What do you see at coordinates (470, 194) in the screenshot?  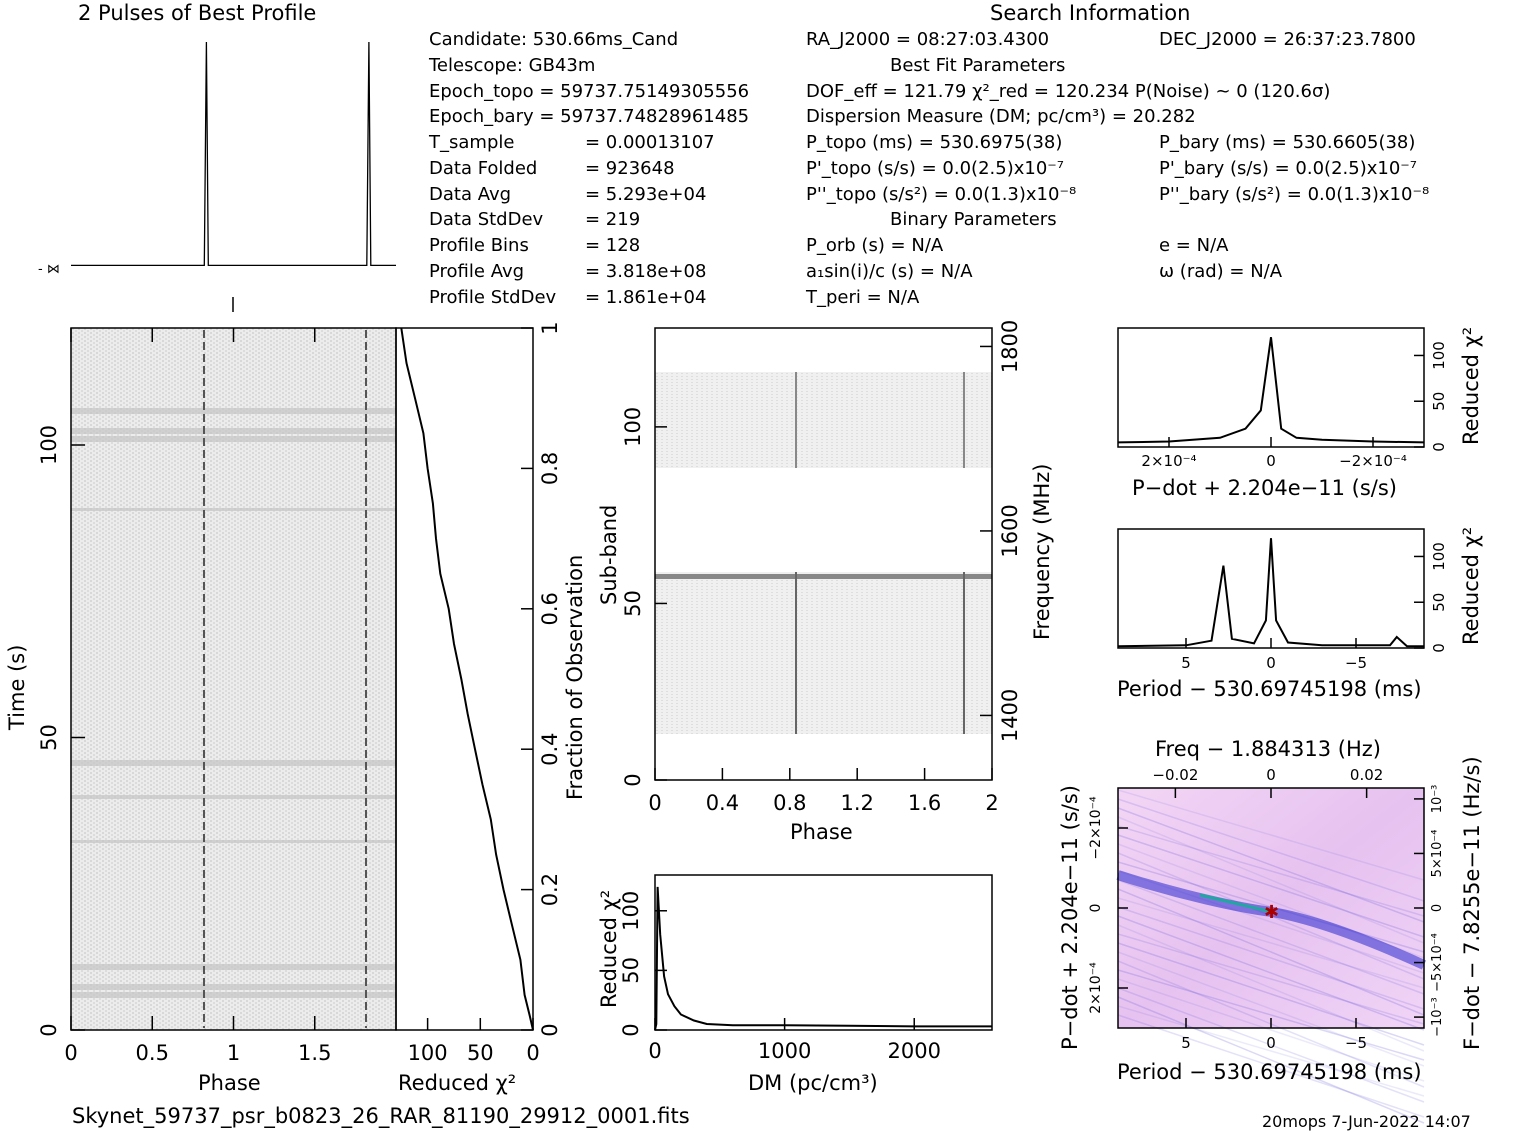 I see `data-avg-label: Data Avg` at bounding box center [470, 194].